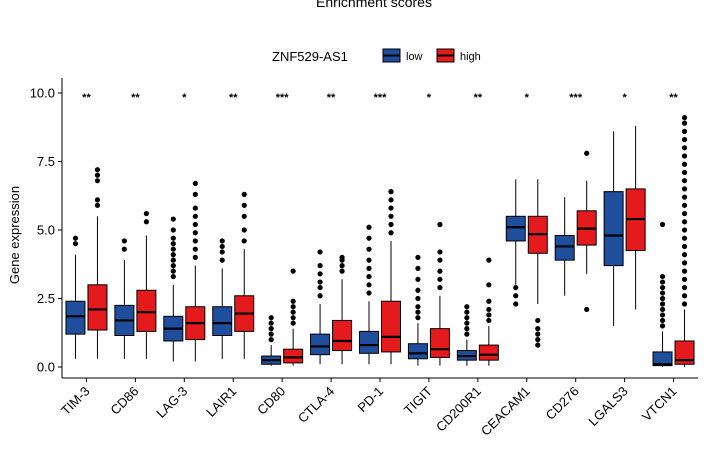 The width and height of the screenshot is (708, 461). I want to click on y-axis: 0.0 2.5 5.0 7.5 10.0, so click(46, 228).